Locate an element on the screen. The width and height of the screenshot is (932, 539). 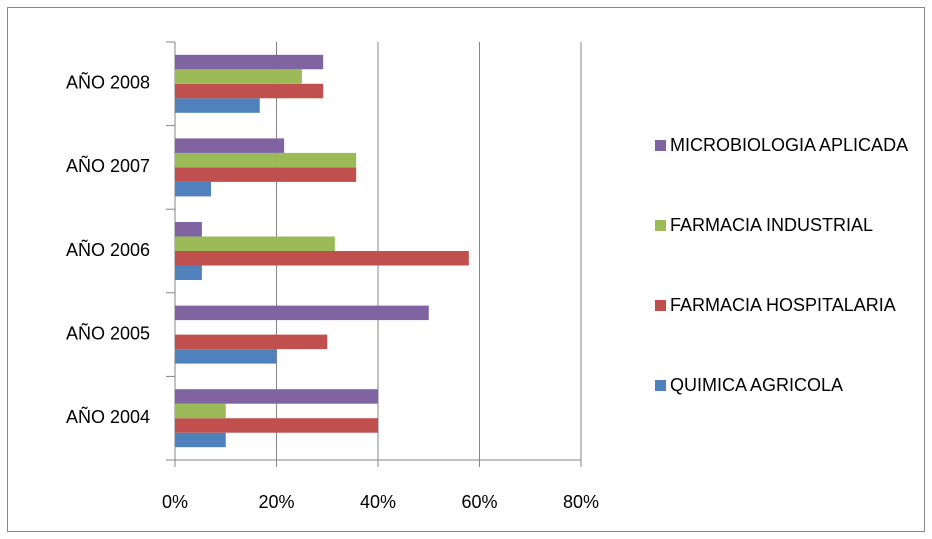
x-tick-label: 40% is located at coordinates (378, 502).